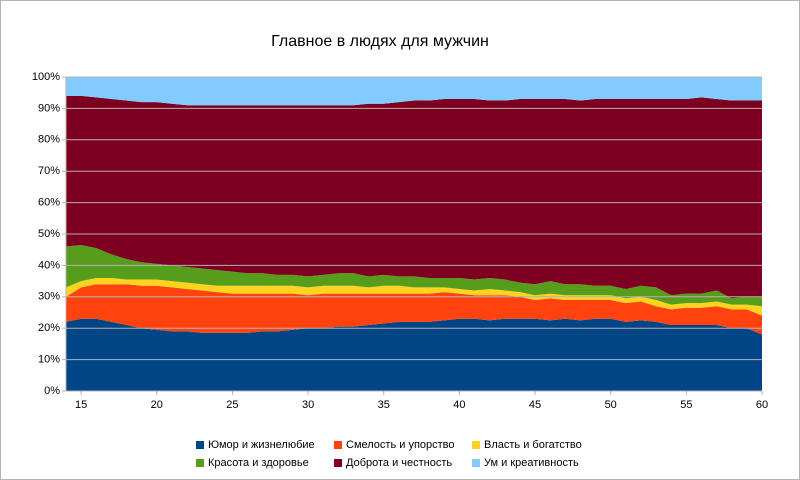 This screenshot has width=800, height=480. Describe the element at coordinates (459, 405) in the screenshot. I see `x-tick-label: 40` at that location.